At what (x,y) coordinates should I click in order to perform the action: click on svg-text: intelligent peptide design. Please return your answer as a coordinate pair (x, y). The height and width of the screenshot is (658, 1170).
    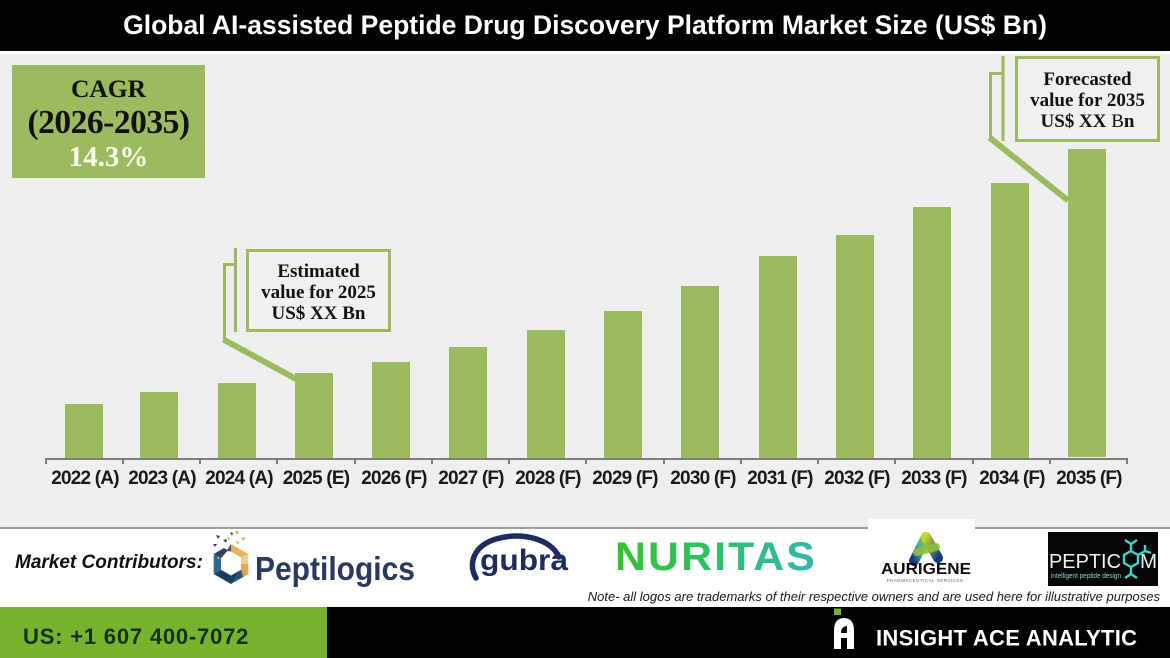
    Looking at the image, I should click on (1086, 576).